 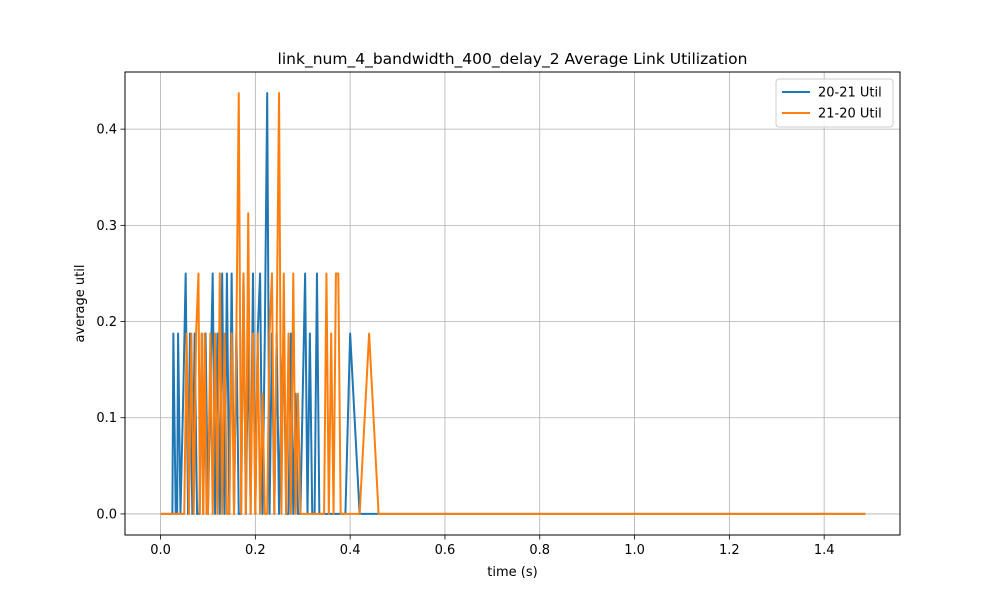 I want to click on y-tick-label: 0.0, so click(x=106, y=514).